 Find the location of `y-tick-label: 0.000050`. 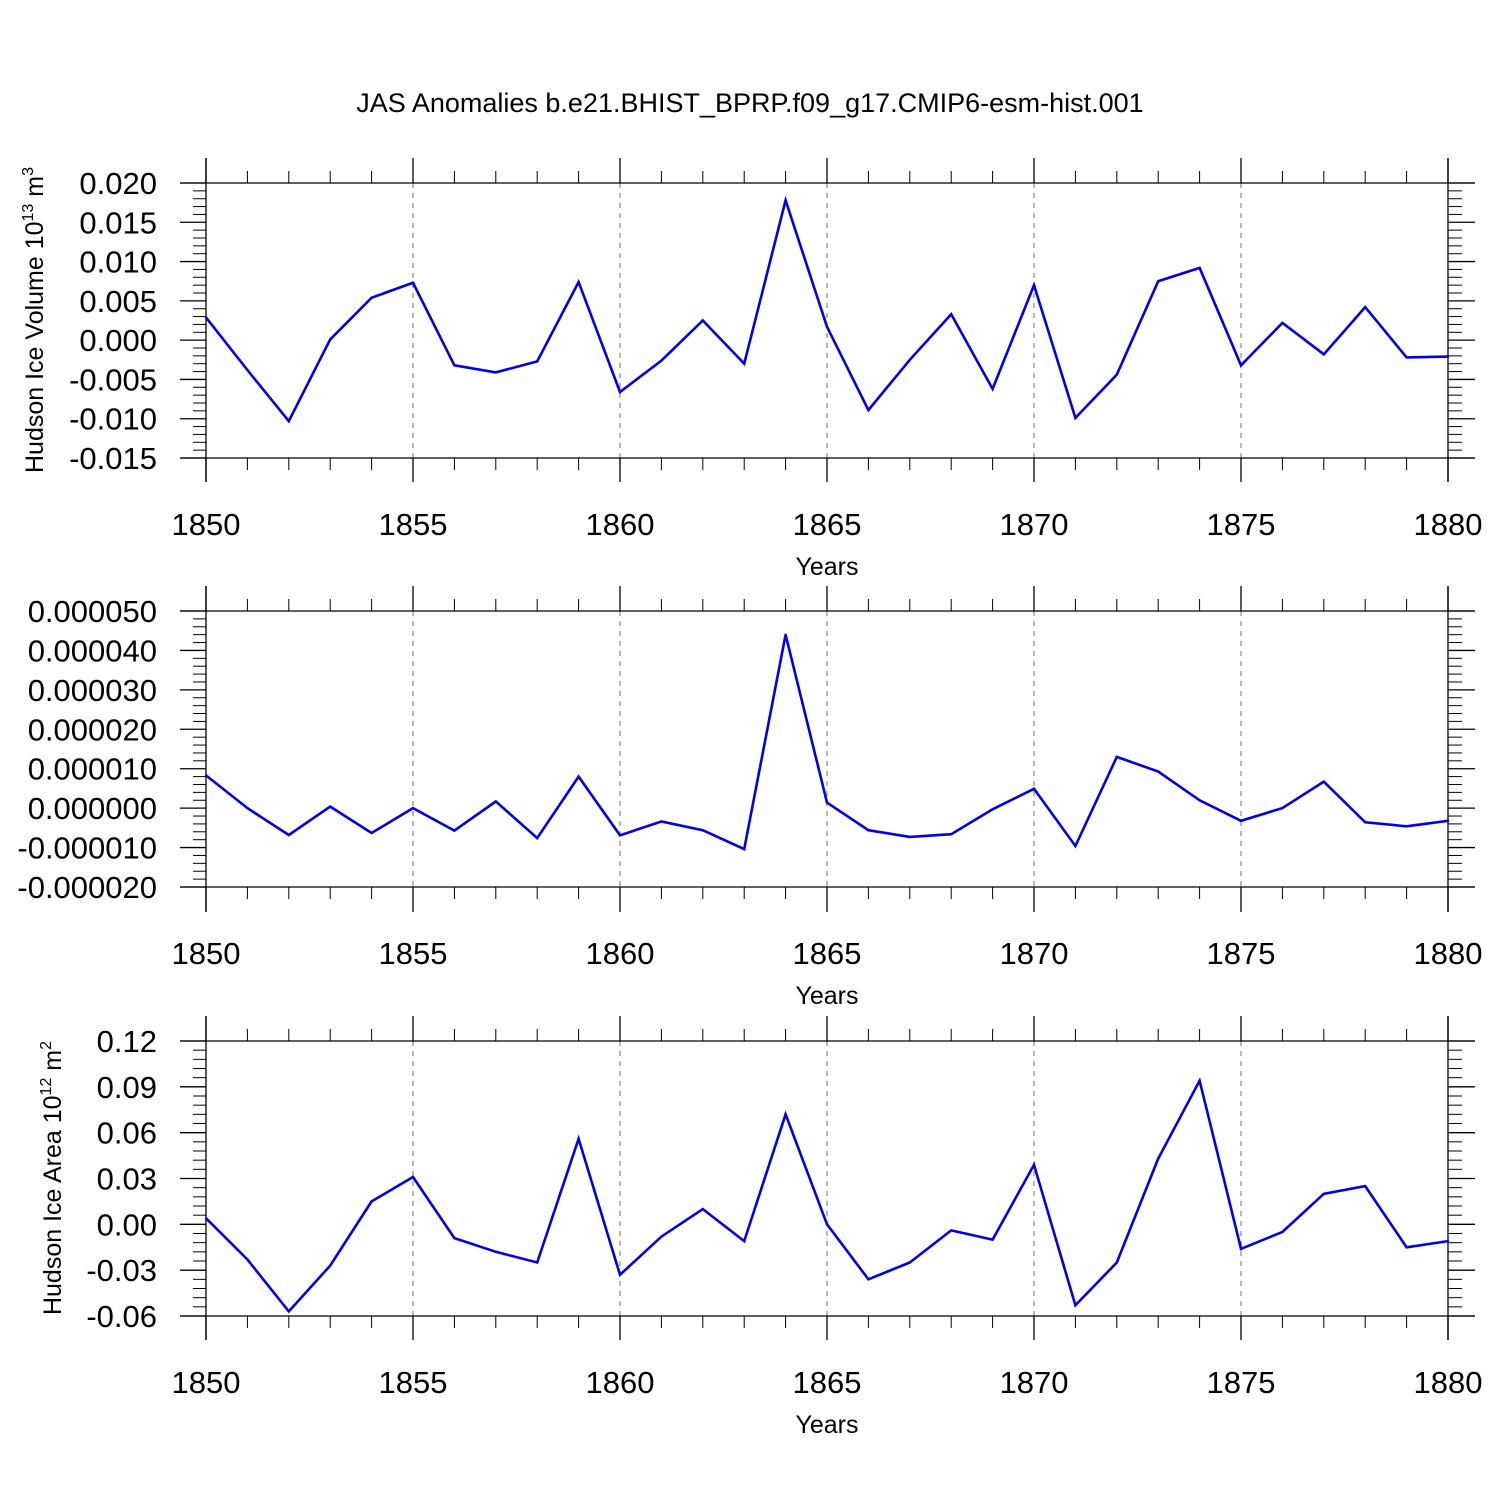

y-tick-label: 0.000050 is located at coordinates (92, 611).